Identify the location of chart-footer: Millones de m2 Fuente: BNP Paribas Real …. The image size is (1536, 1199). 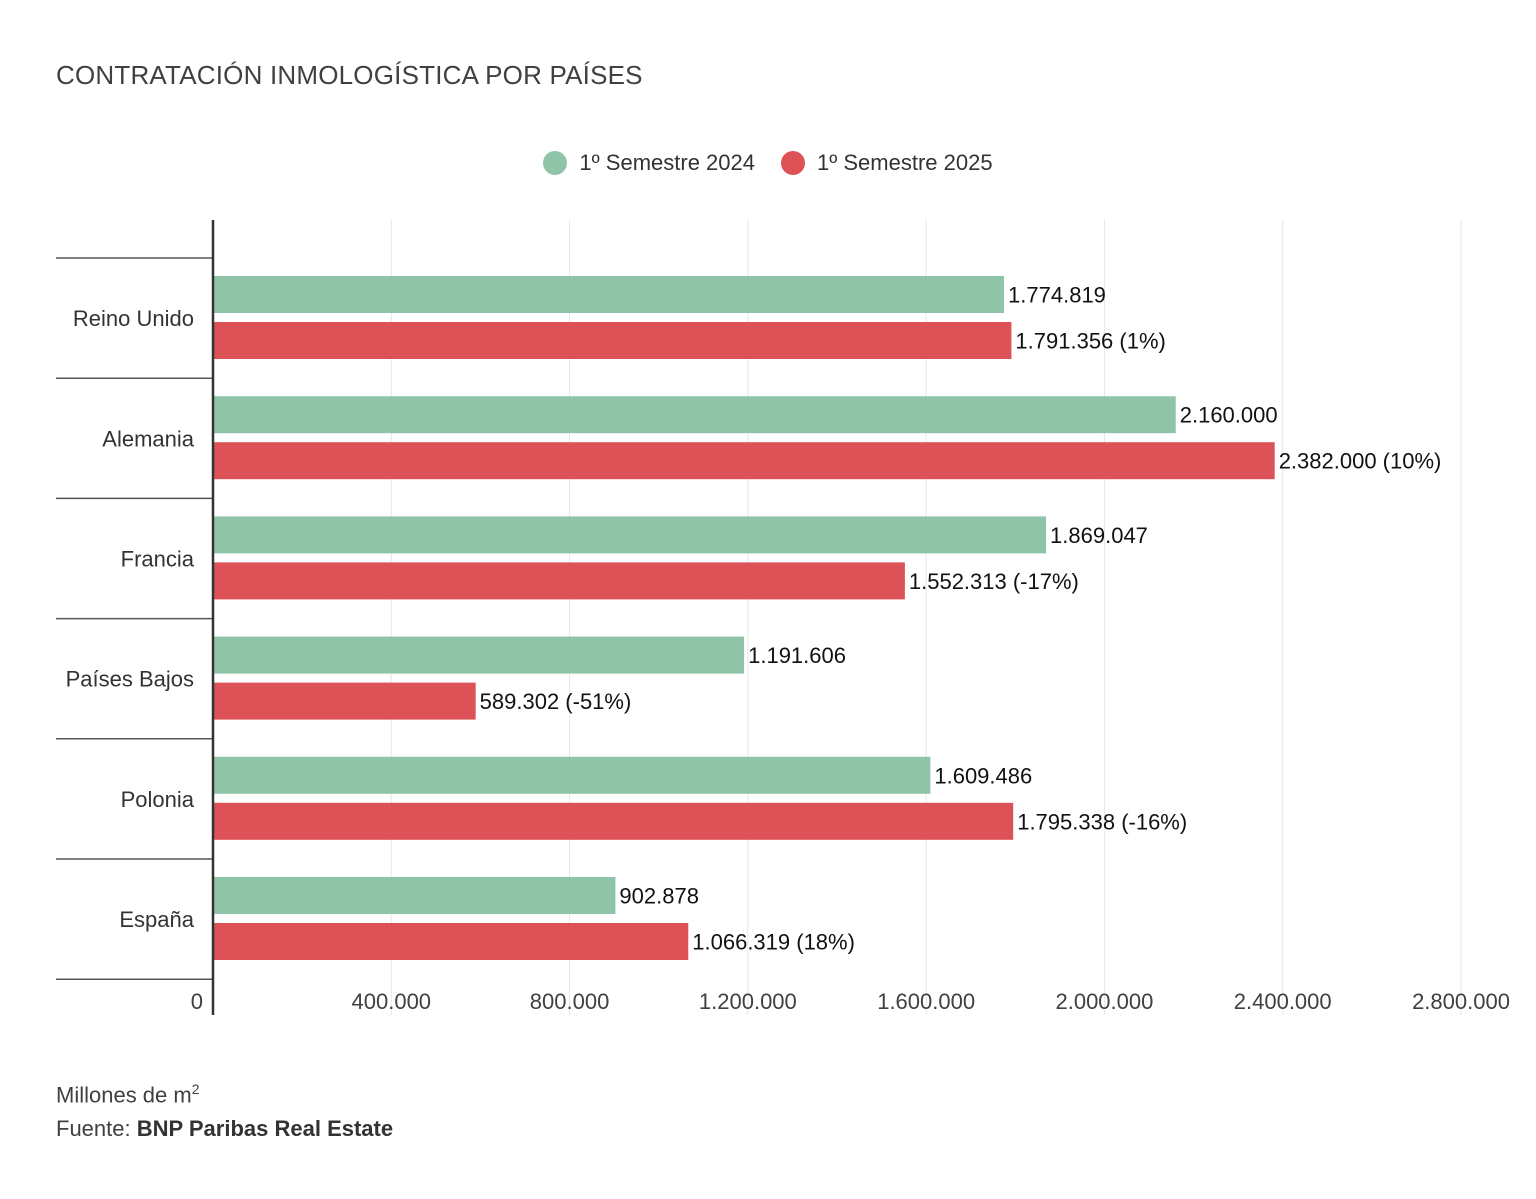
(224, 1109).